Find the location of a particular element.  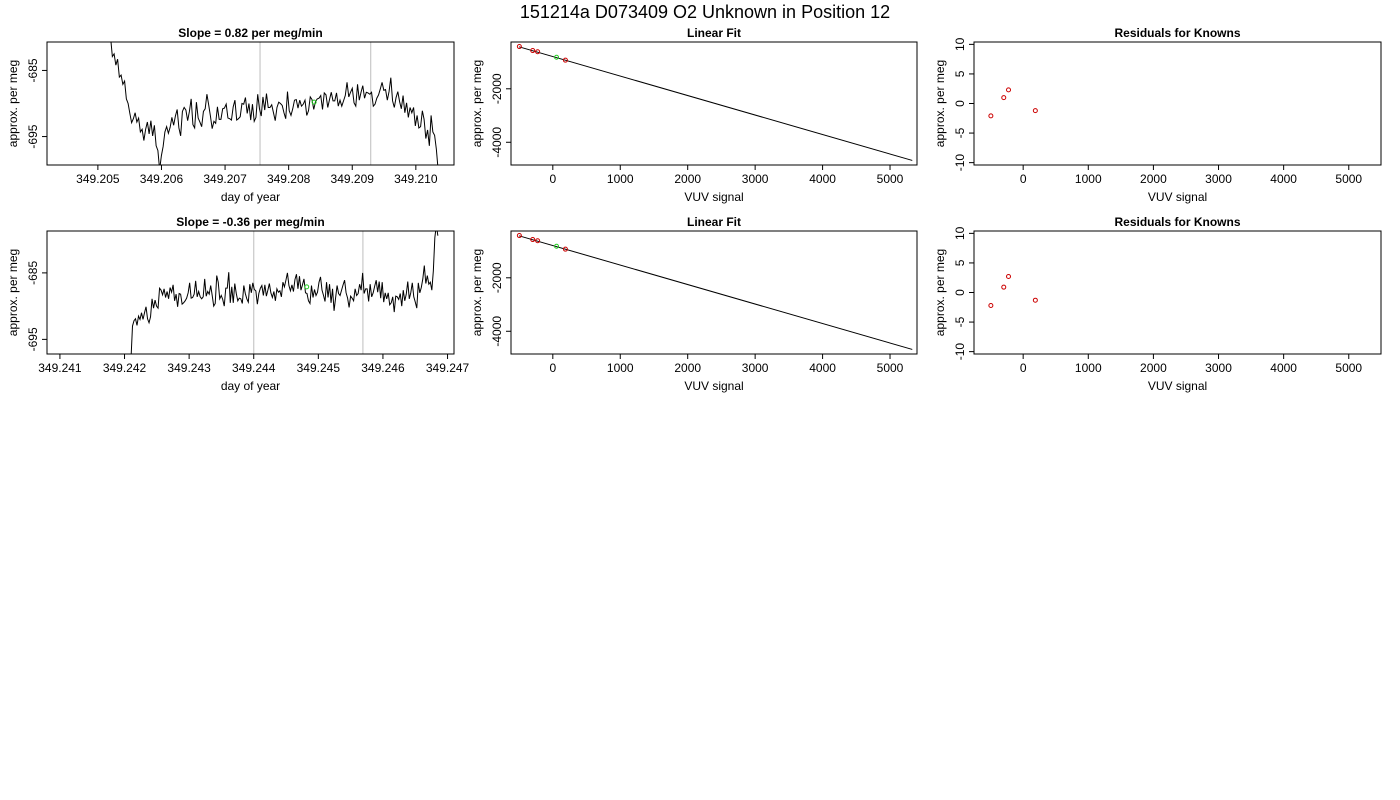

x-tick-label: 349.210 is located at coordinates (416, 179).